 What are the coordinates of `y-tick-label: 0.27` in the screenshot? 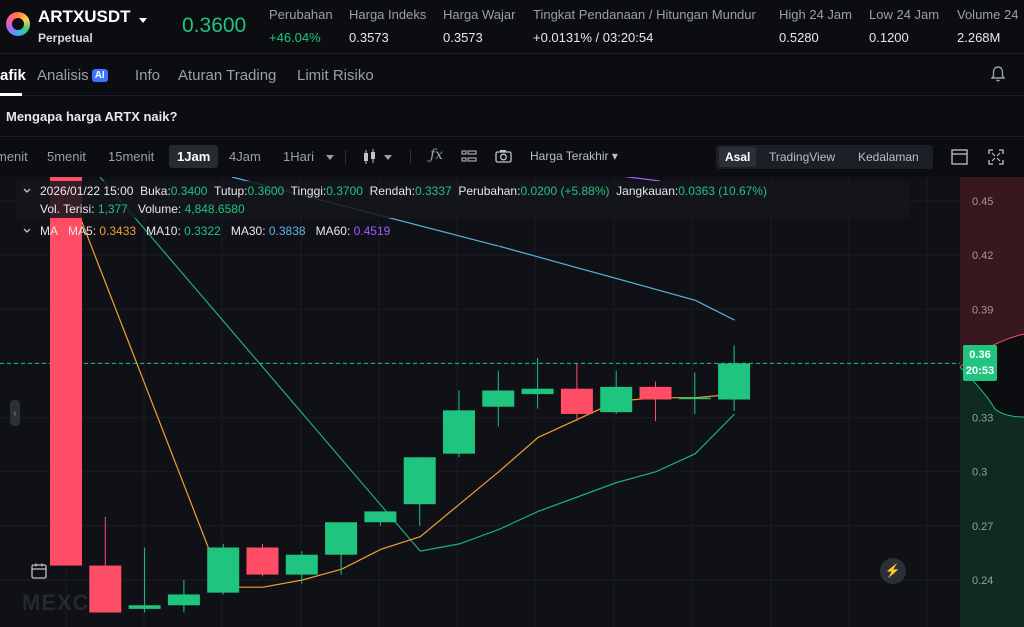 It's located at (982, 527).